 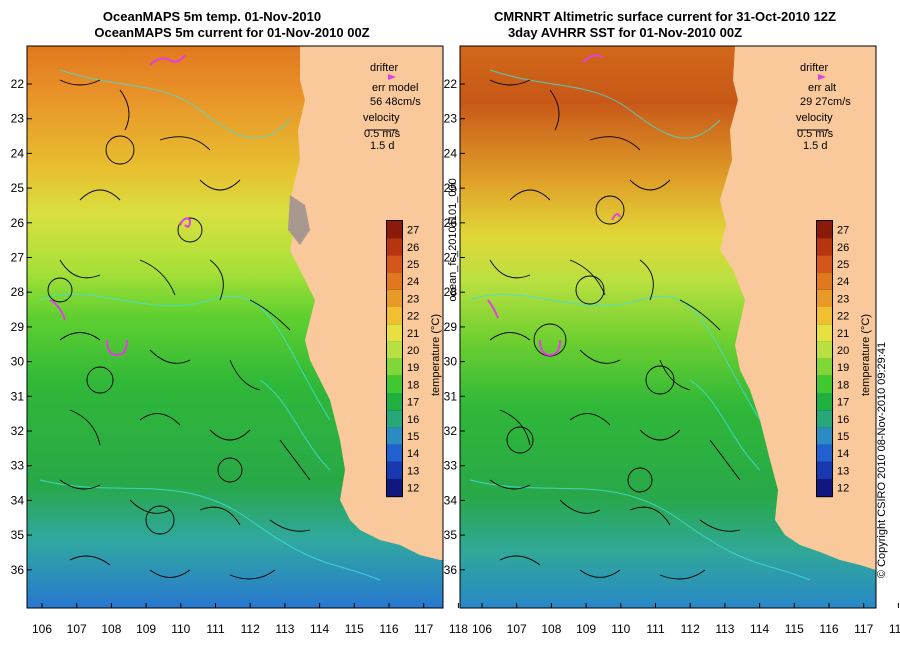 I want to click on right-colorbar-tick-label: 16, so click(x=843, y=420).